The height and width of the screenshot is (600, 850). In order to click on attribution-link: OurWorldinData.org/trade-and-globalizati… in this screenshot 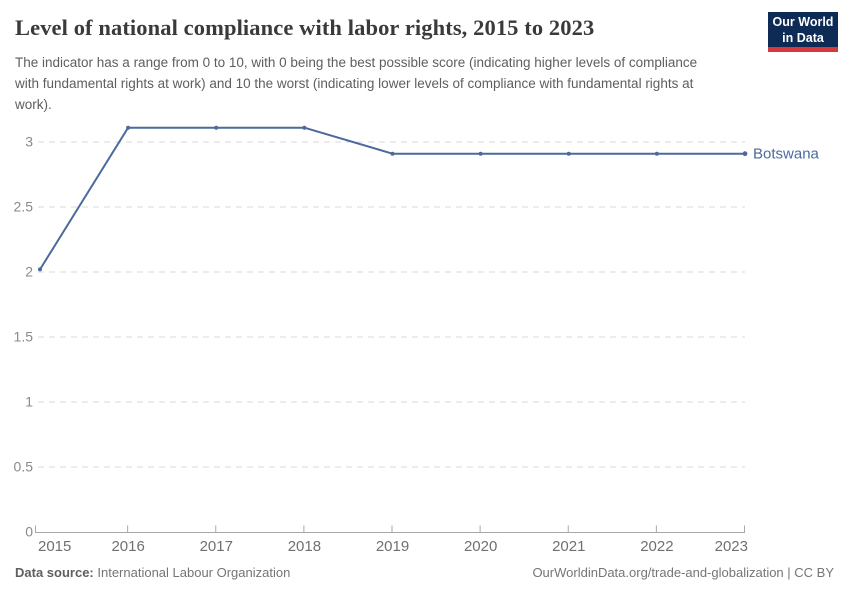, I will do `click(683, 572)`.